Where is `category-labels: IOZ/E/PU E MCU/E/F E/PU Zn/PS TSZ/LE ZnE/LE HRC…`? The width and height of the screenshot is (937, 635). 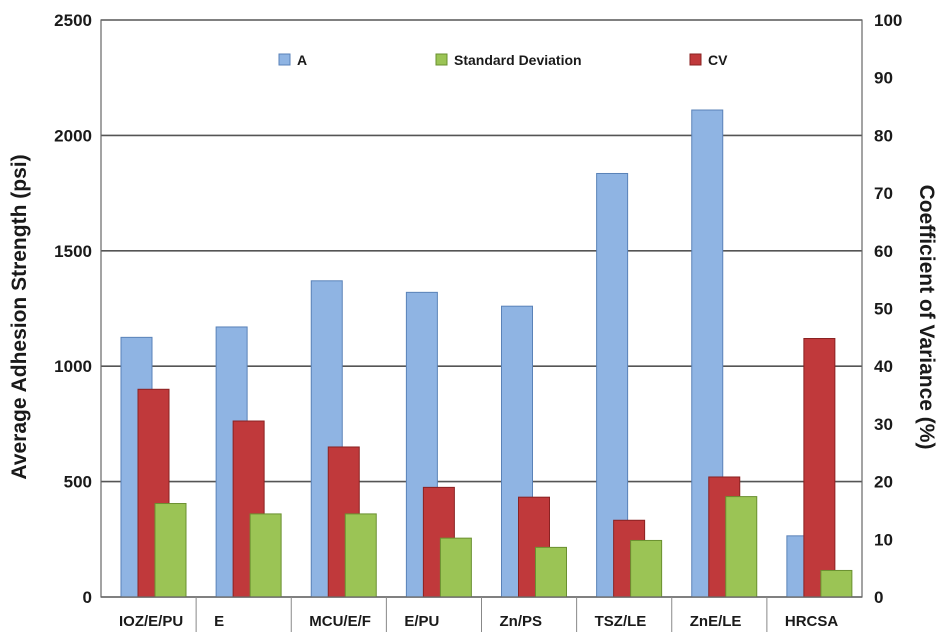 category-labels: IOZ/E/PU E MCU/E/F E/PU Zn/PS TSZ/LE ZnE/LE HRC… is located at coordinates (478, 614).